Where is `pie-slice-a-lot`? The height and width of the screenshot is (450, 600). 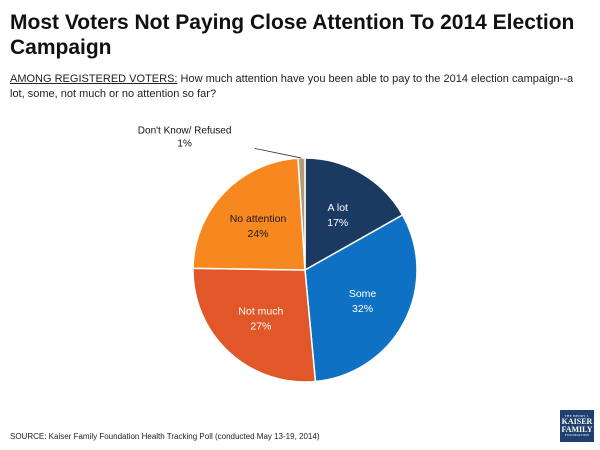
pie-slice-a-lot is located at coordinates (354, 214).